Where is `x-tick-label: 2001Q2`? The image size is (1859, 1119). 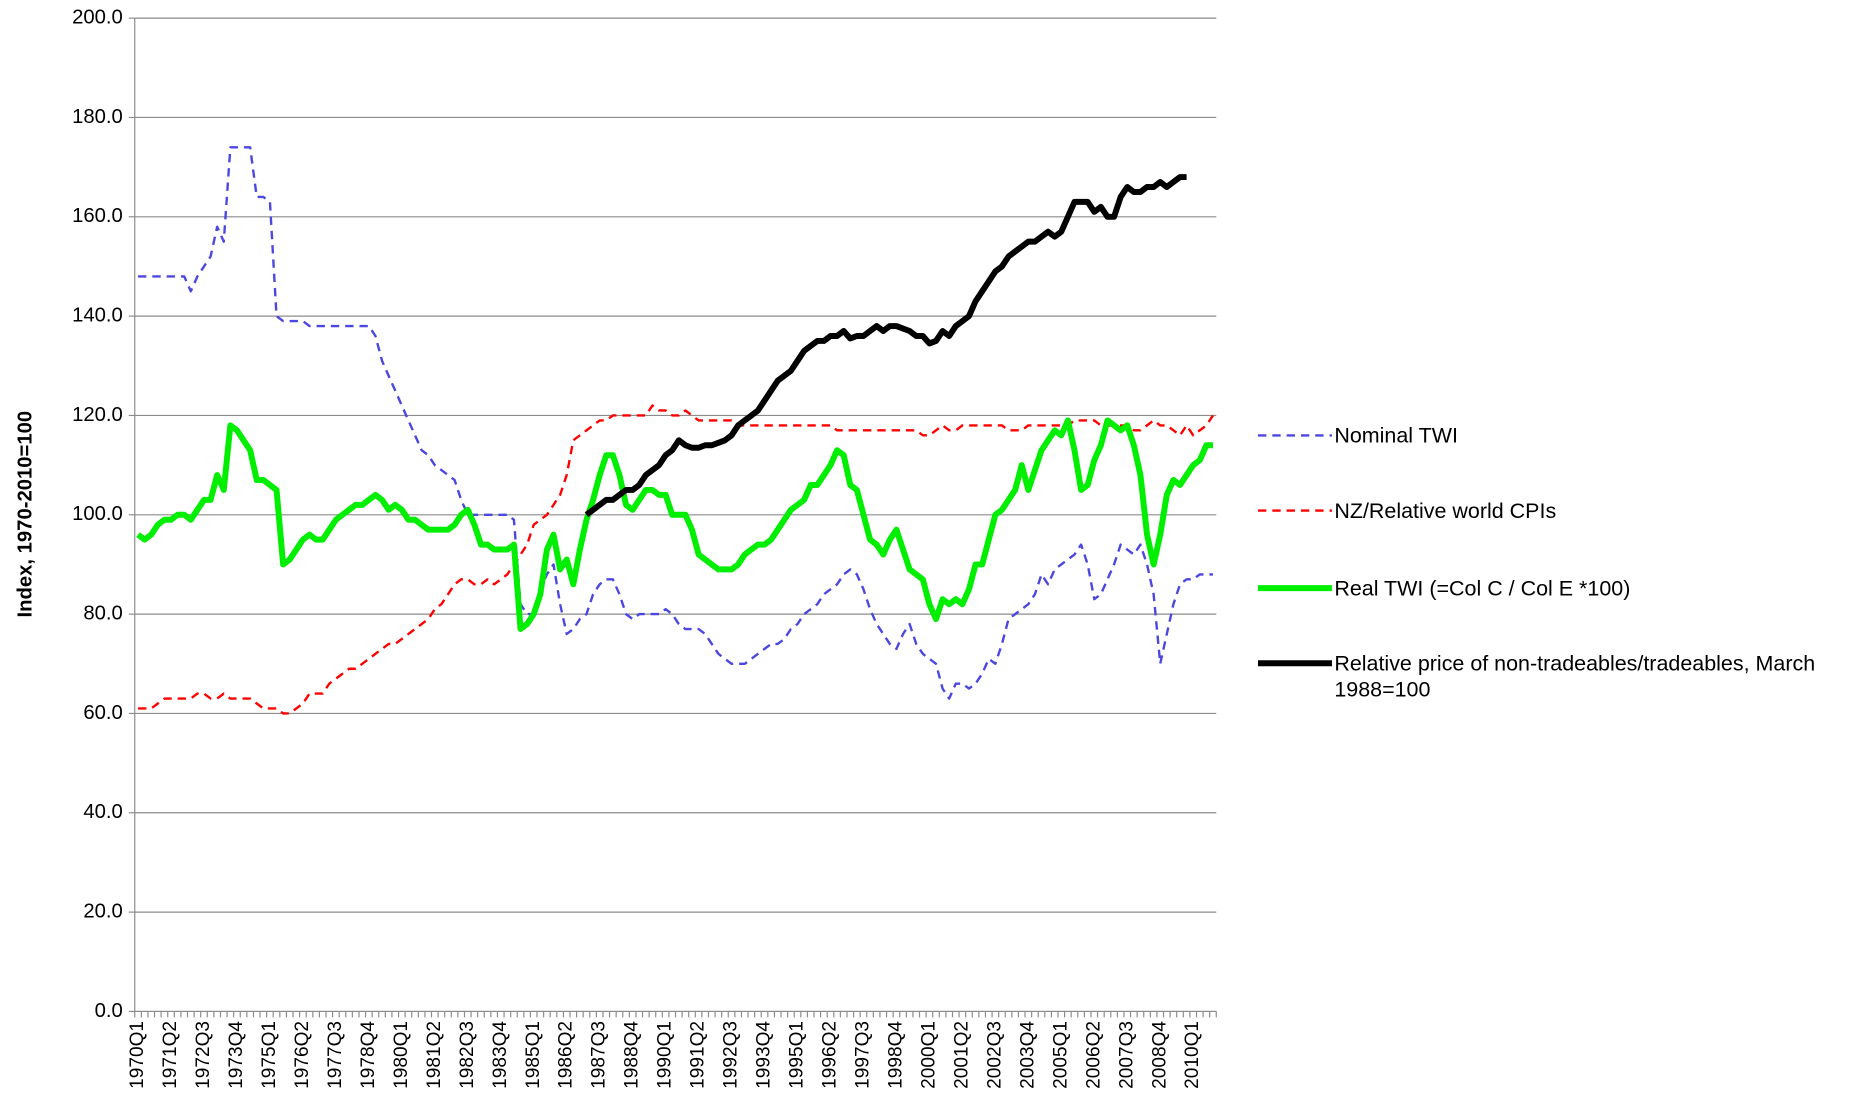 x-tick-label: 2001Q2 is located at coordinates (961, 1055).